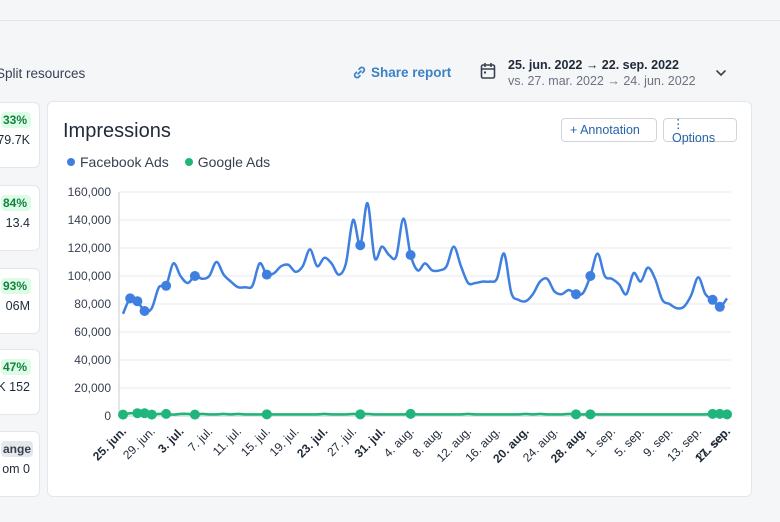 This screenshot has width=780, height=522. Describe the element at coordinates (234, 162) in the screenshot. I see `legend-label-google: Google Ads` at that location.